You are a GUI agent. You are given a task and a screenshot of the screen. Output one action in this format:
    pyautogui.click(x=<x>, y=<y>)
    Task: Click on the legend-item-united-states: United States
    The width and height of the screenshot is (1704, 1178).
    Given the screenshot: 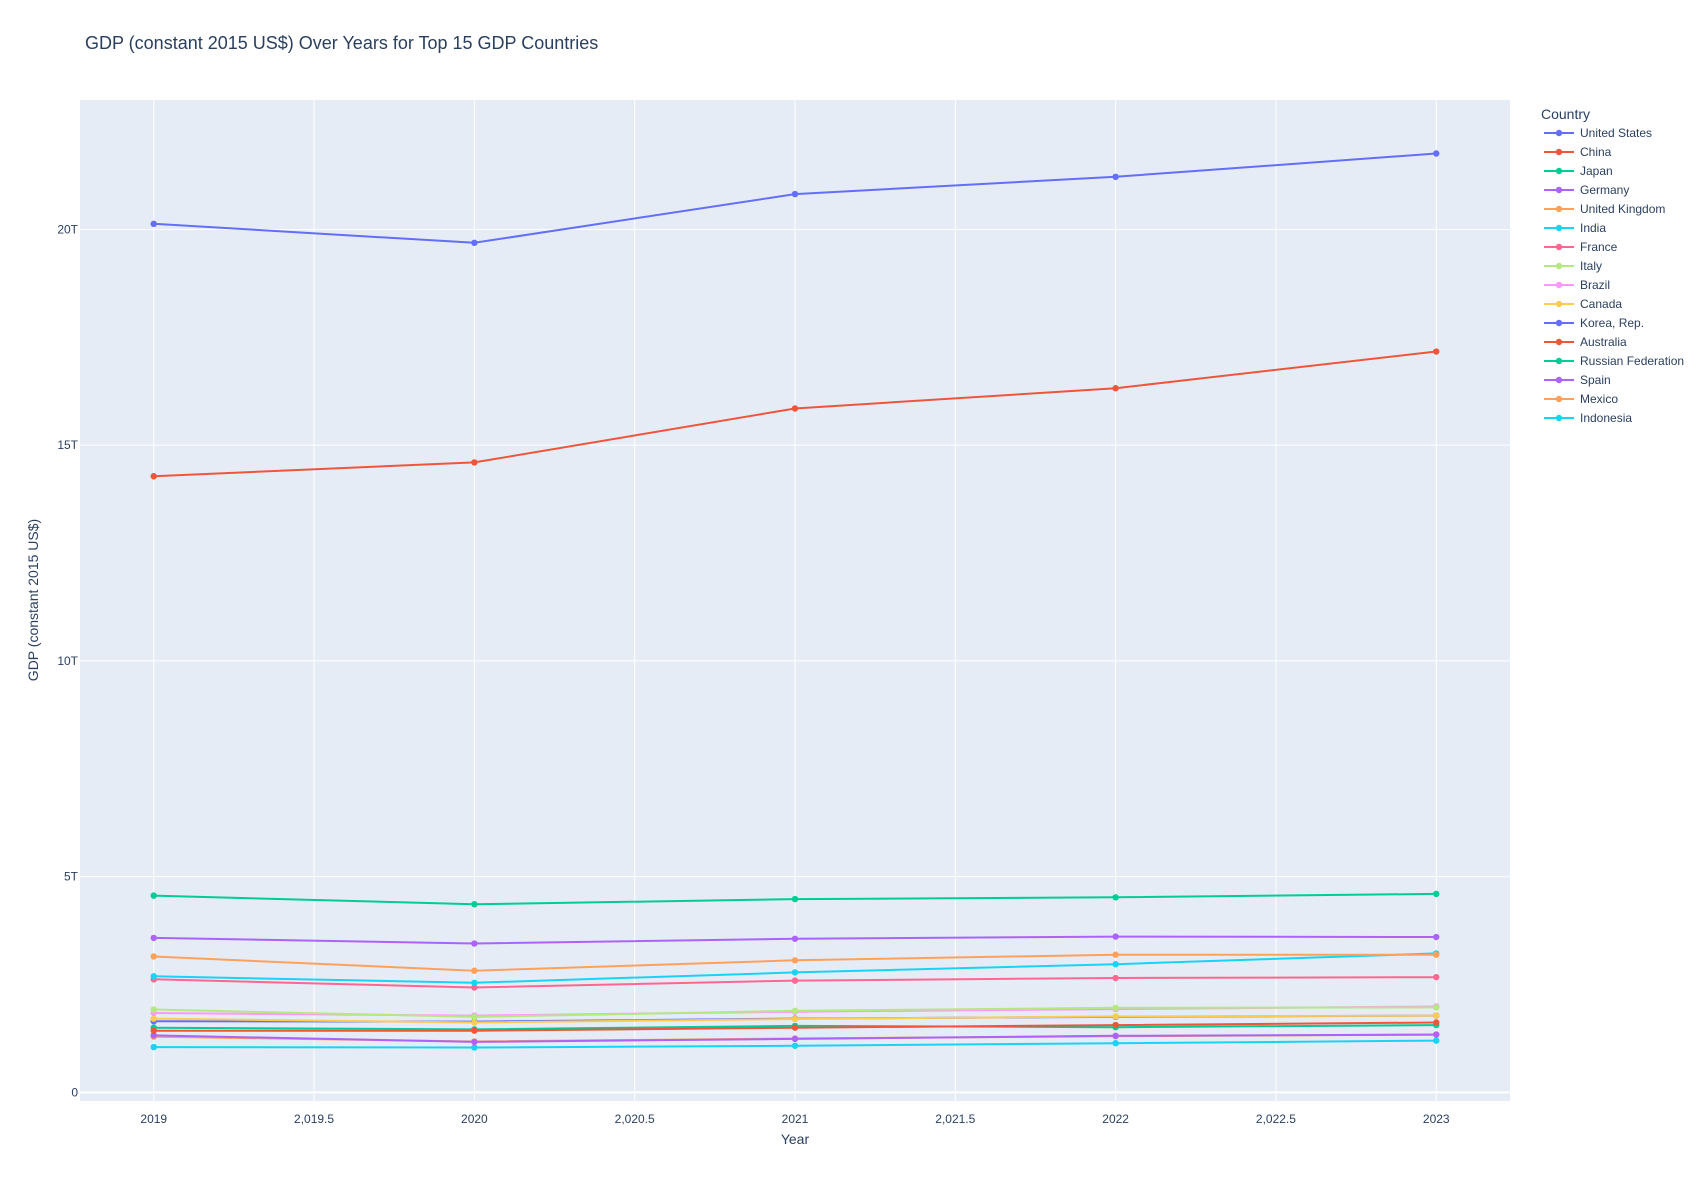 What is the action you would take?
    pyautogui.click(x=1598, y=133)
    